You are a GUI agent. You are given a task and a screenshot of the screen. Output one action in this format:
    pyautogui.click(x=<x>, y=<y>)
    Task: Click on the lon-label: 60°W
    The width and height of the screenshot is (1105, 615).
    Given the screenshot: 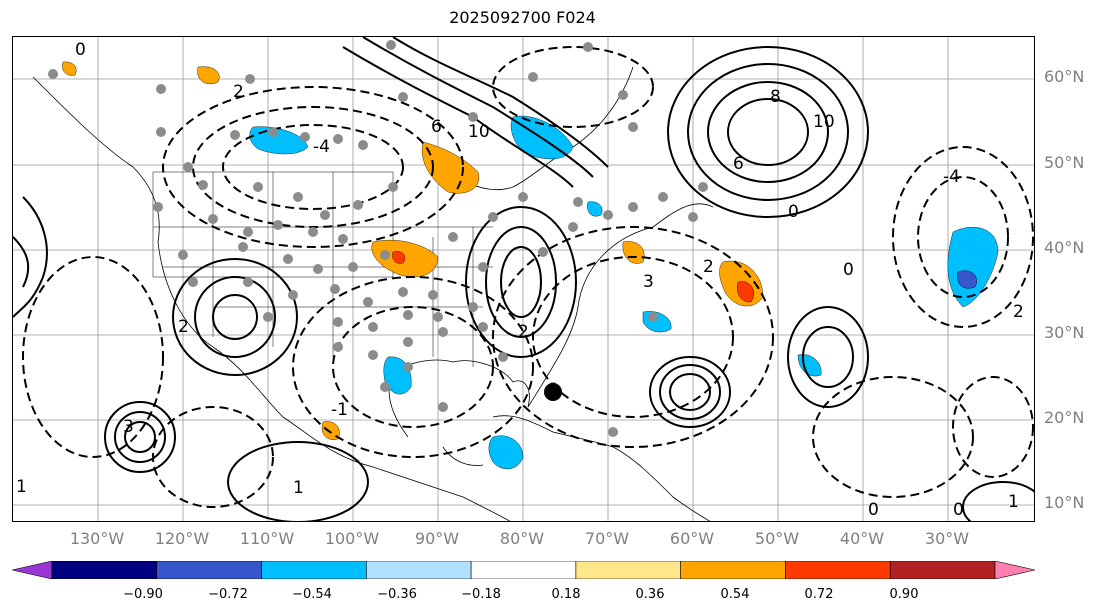 What is the action you would take?
    pyautogui.click(x=692, y=538)
    